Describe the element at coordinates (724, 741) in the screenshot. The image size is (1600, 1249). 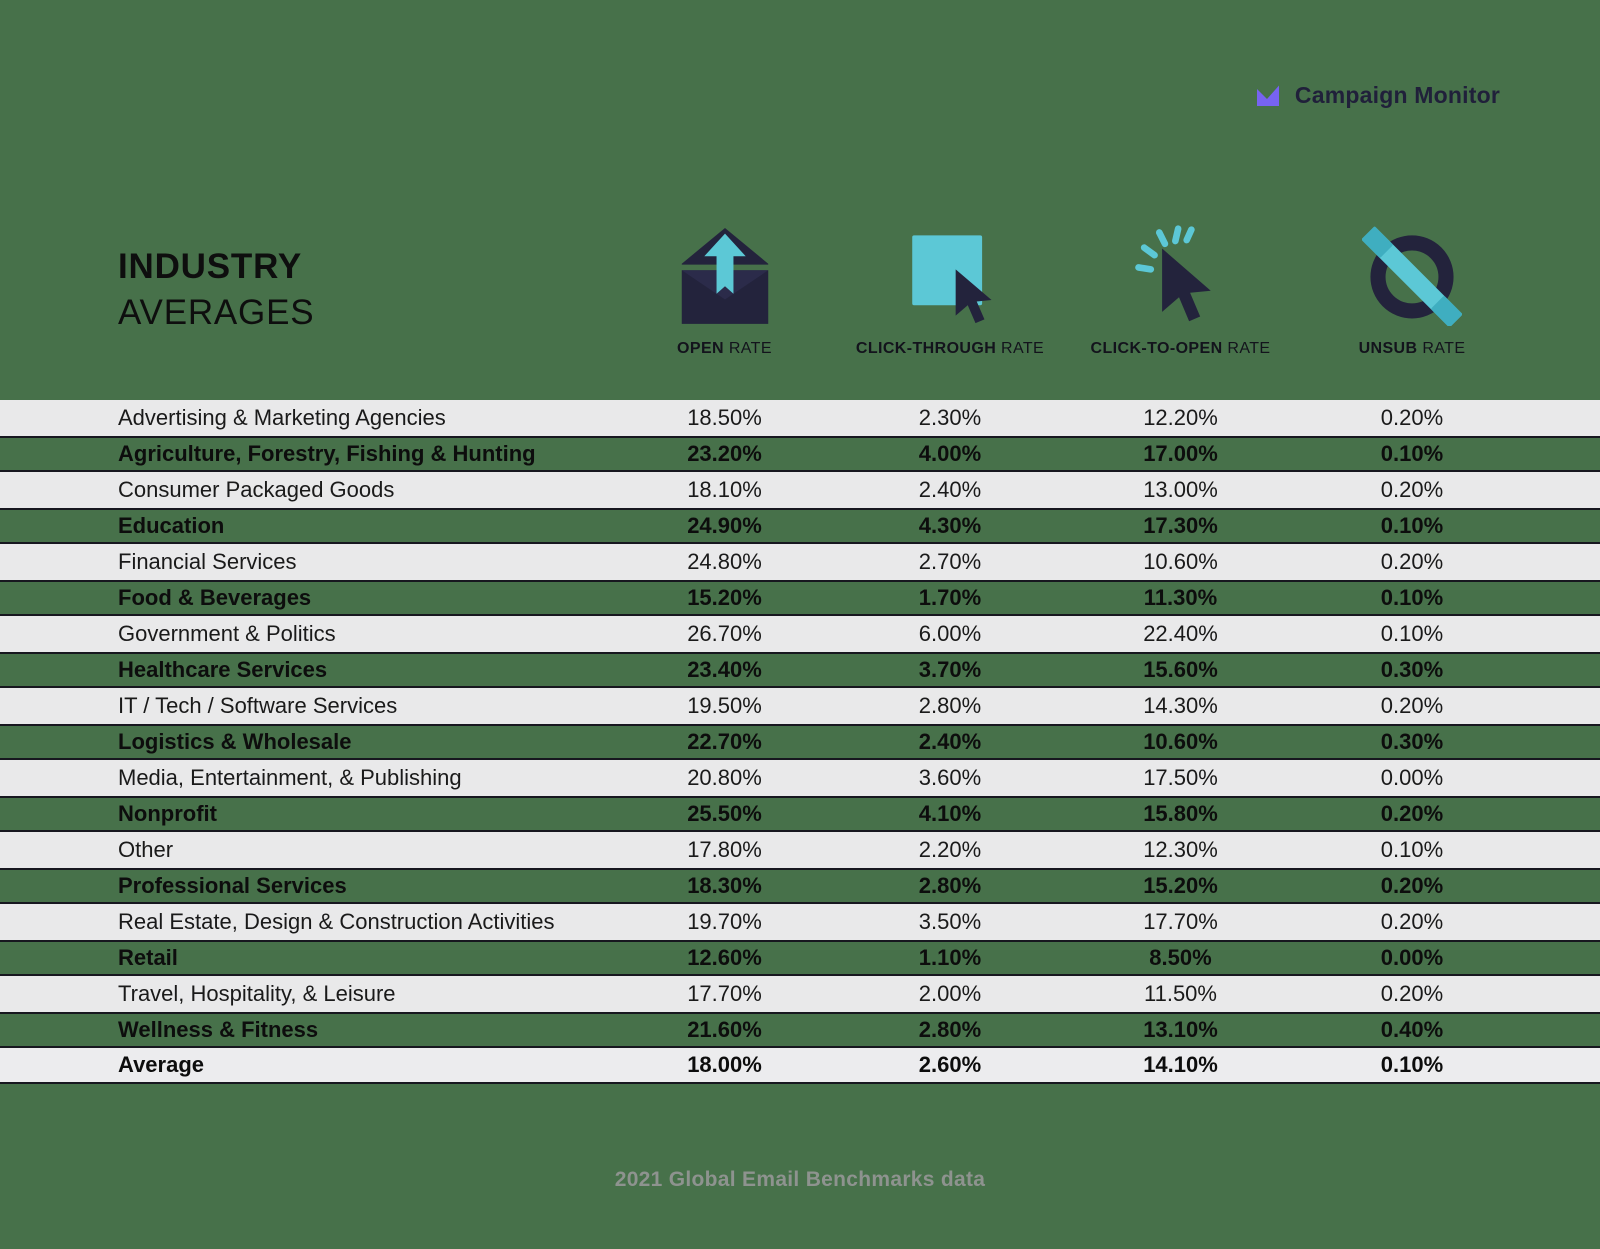
I see `open-rate-value: 22.70%` at that location.